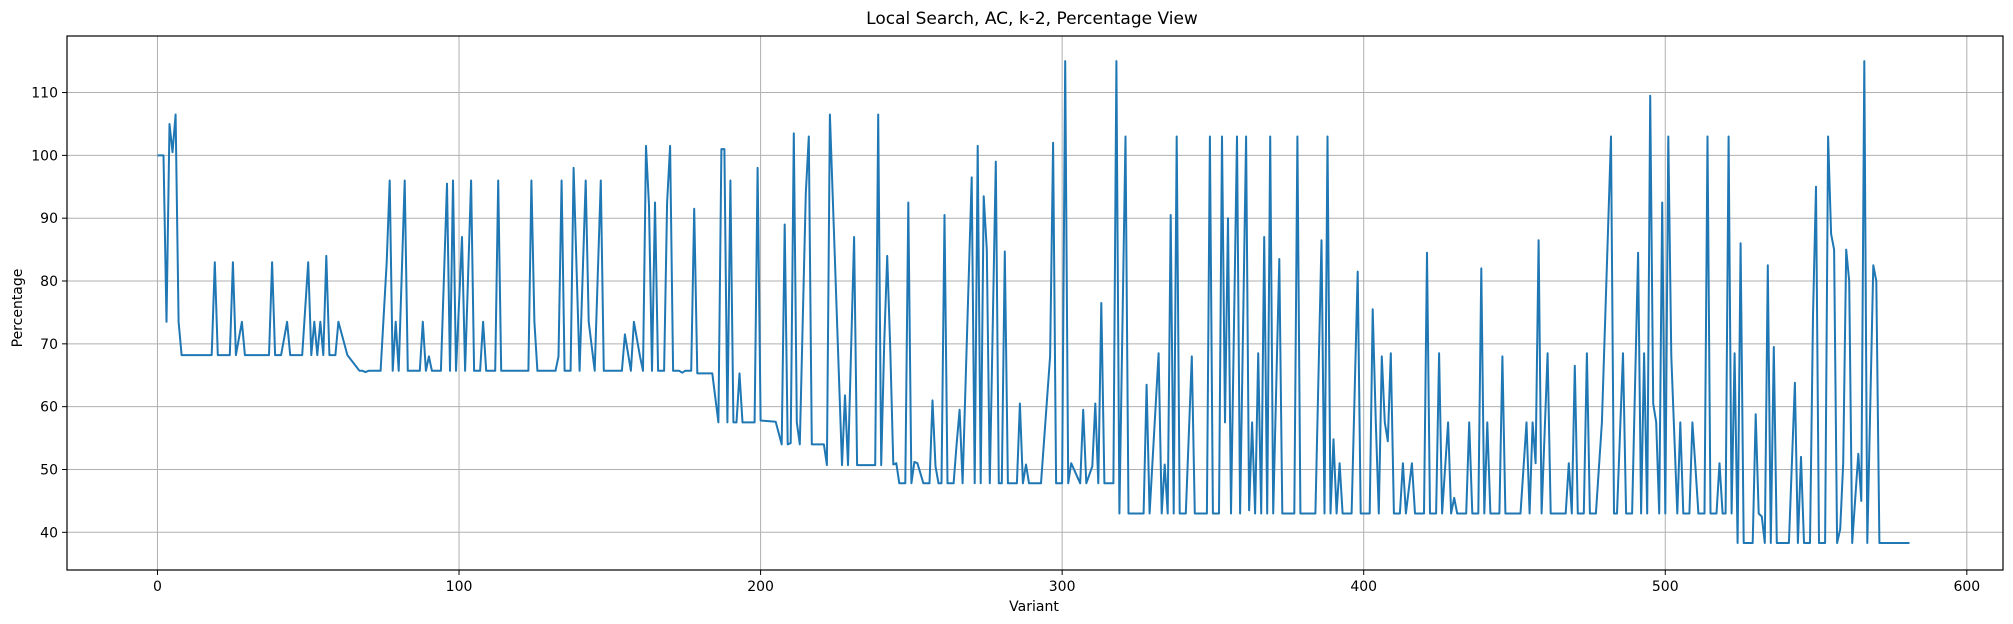 Image resolution: width=2013 pixels, height=624 pixels. Describe the element at coordinates (1032, 19) in the screenshot. I see `chart-title: Local Search, AC, k-2, Percentage View` at that location.